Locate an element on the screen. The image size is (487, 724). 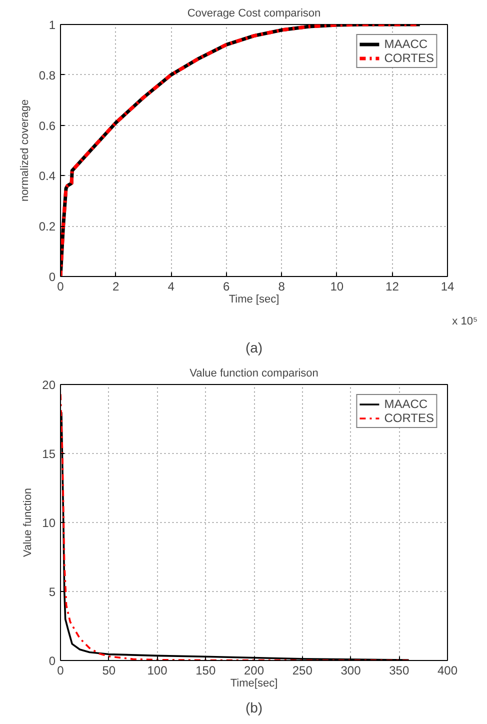
x-tick-label: 14 is located at coordinates (447, 287).